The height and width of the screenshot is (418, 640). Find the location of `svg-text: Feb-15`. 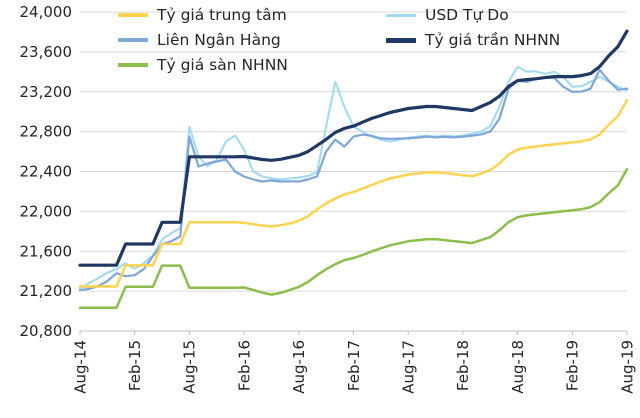

svg-text: Feb-15 is located at coordinates (135, 365).